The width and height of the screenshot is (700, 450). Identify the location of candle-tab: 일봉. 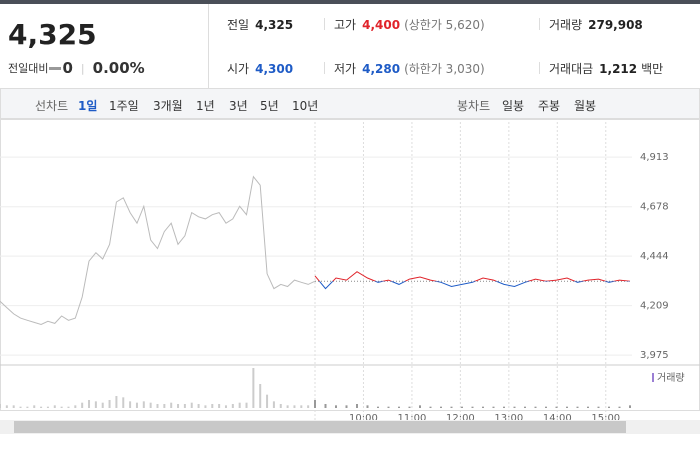
(513, 106).